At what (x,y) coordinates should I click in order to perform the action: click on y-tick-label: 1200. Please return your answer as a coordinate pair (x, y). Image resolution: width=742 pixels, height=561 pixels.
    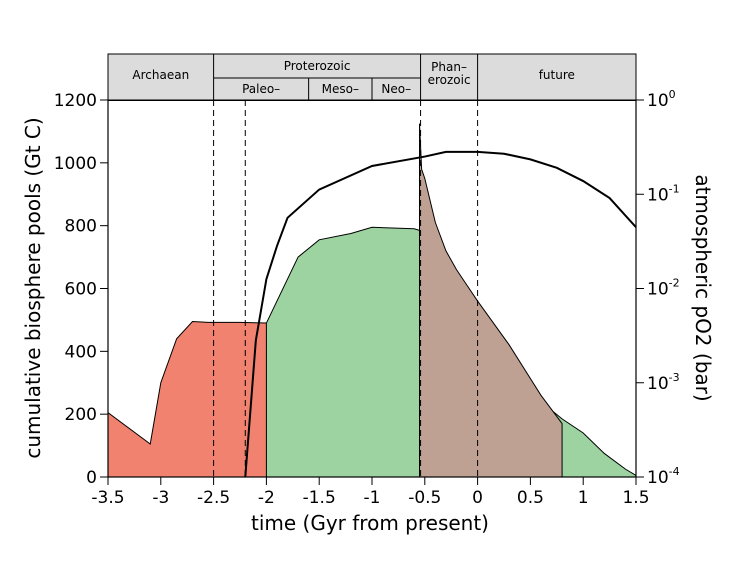
    Looking at the image, I should click on (75, 101).